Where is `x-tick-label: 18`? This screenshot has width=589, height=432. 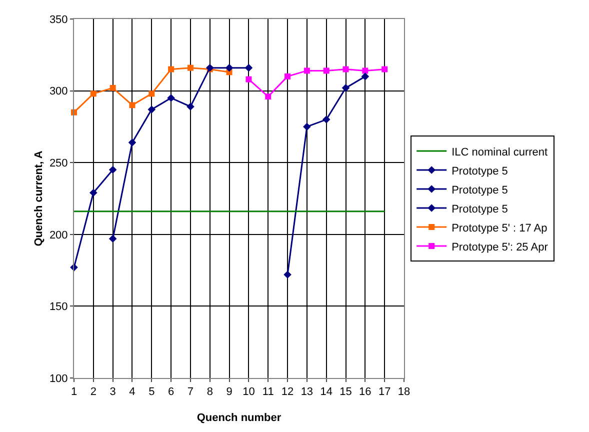 x-tick-label: 18 is located at coordinates (404, 392).